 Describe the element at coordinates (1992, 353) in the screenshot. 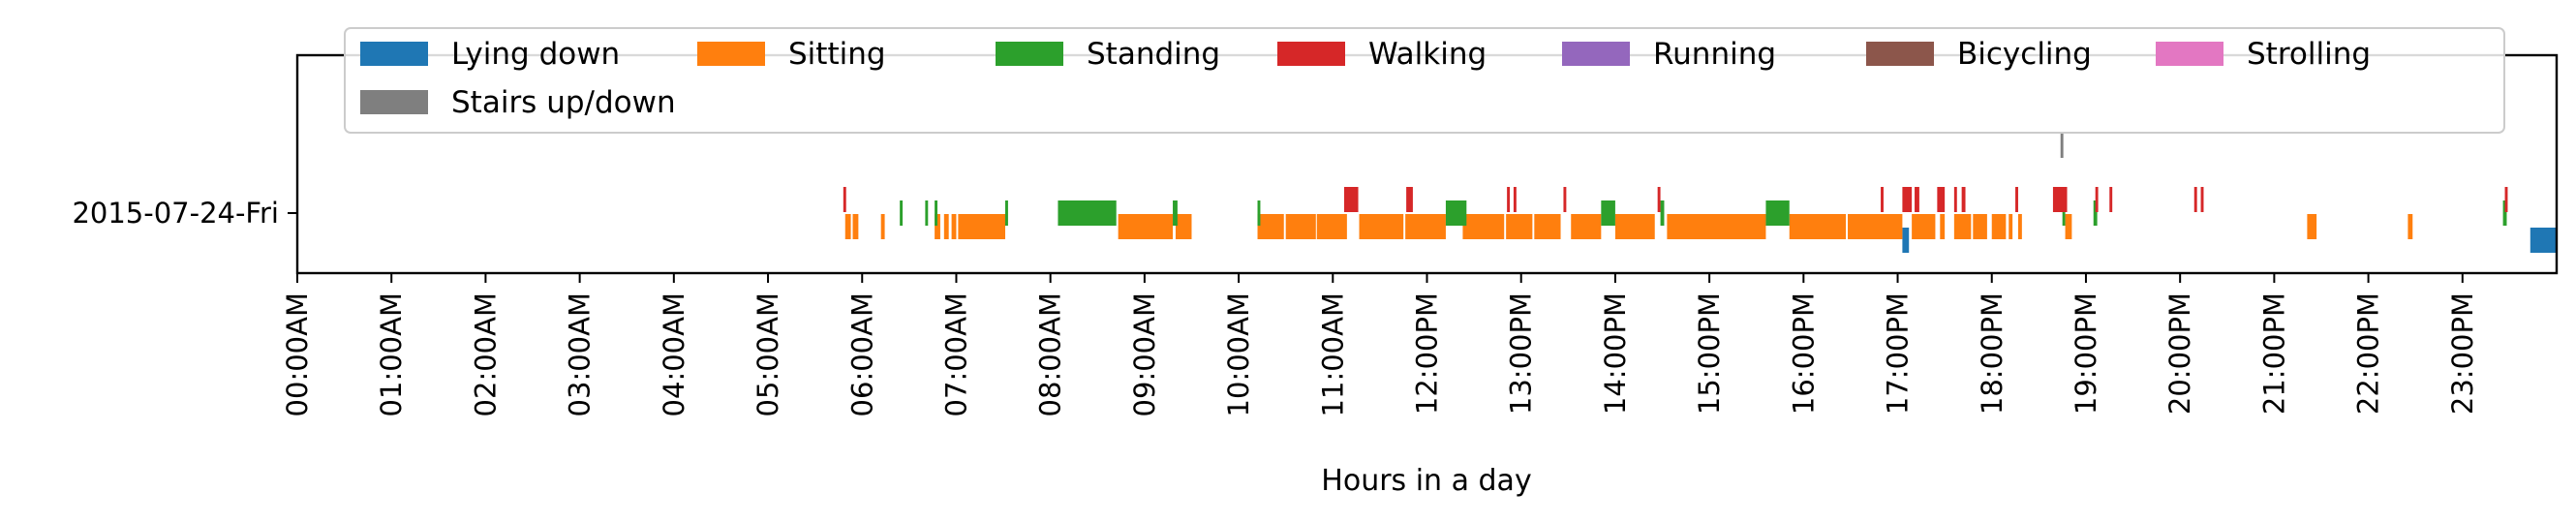

I see `x-tick-label: 18:00PM` at that location.